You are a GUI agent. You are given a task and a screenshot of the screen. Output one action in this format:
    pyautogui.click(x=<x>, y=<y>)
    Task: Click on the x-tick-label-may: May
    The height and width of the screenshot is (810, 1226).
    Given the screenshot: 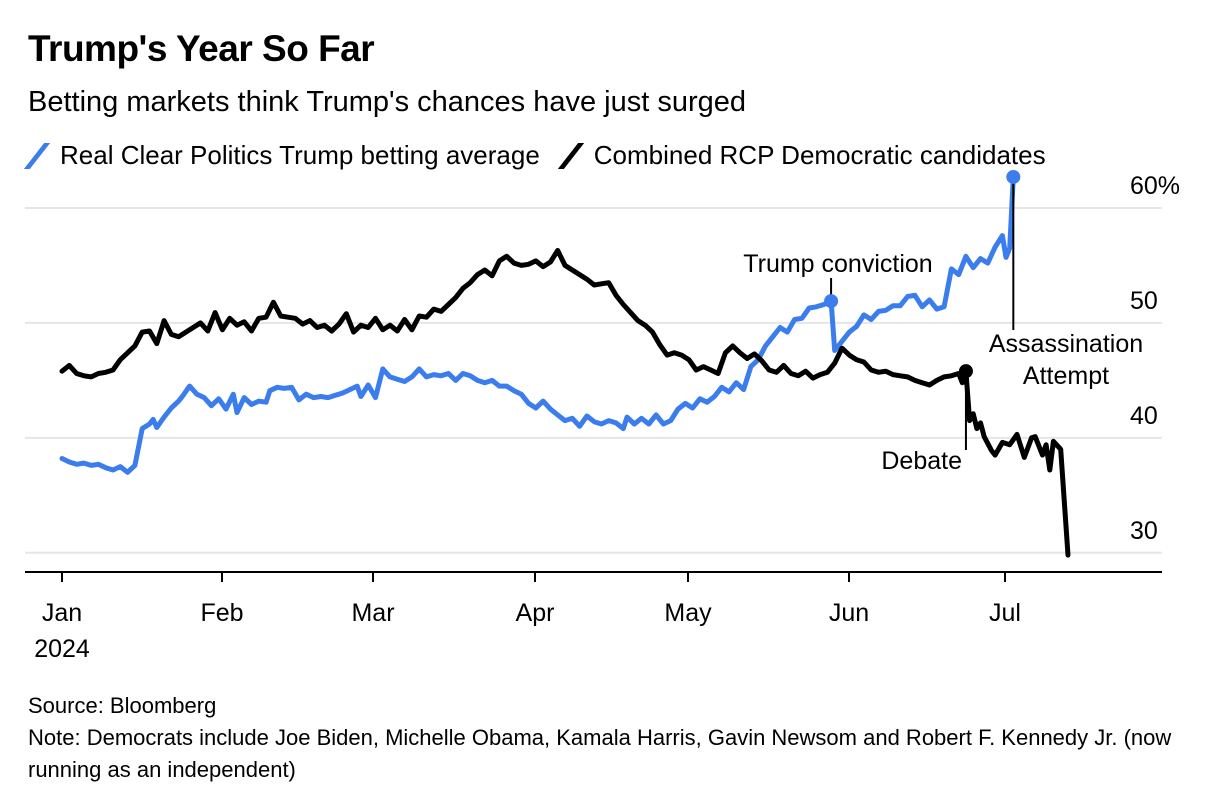 What is the action you would take?
    pyautogui.click(x=688, y=613)
    